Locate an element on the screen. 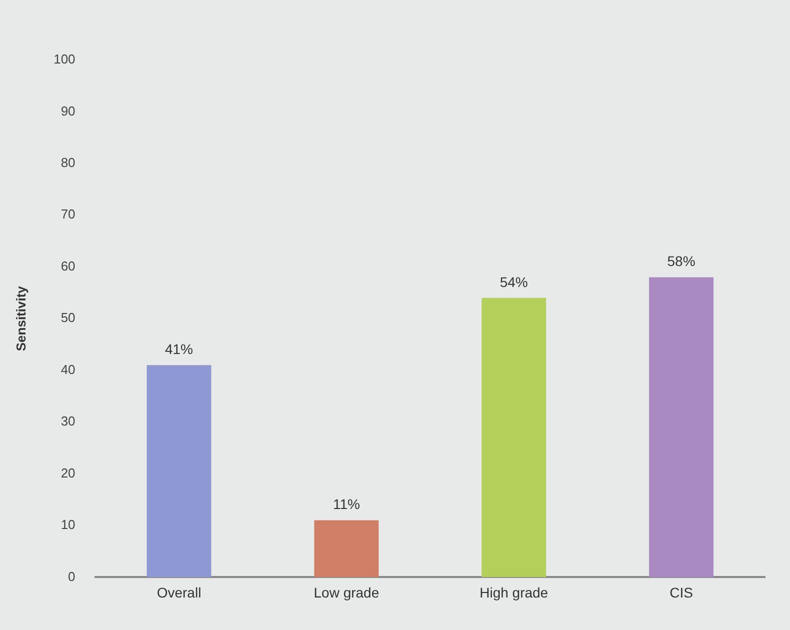  x-tick-label: High grade is located at coordinates (514, 592).